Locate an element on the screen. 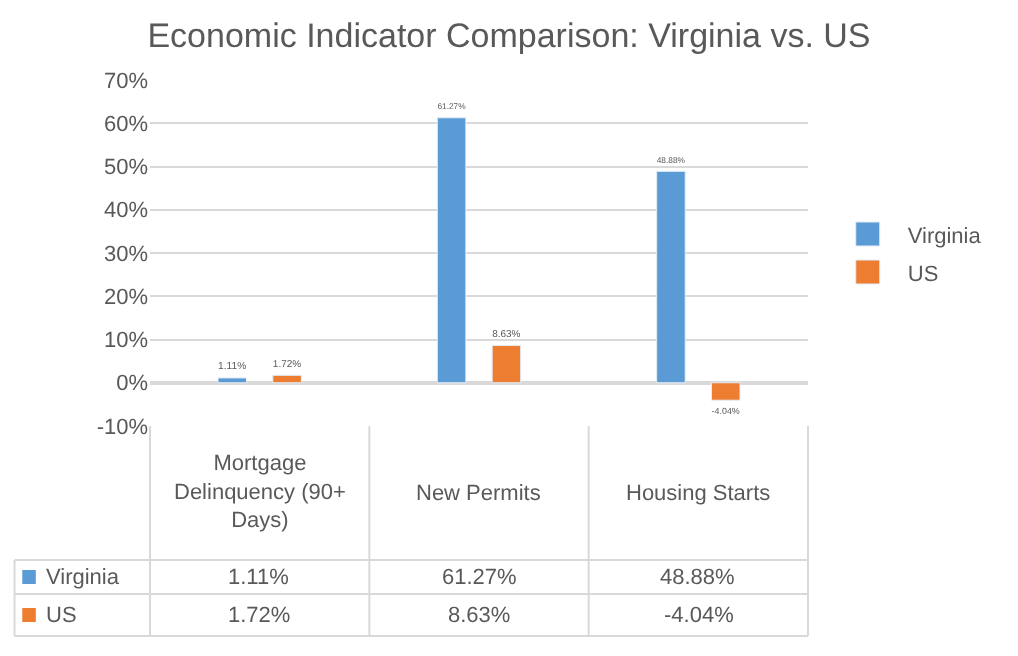 The image size is (1018, 656). y-tick-label: 0% is located at coordinates (132, 384).